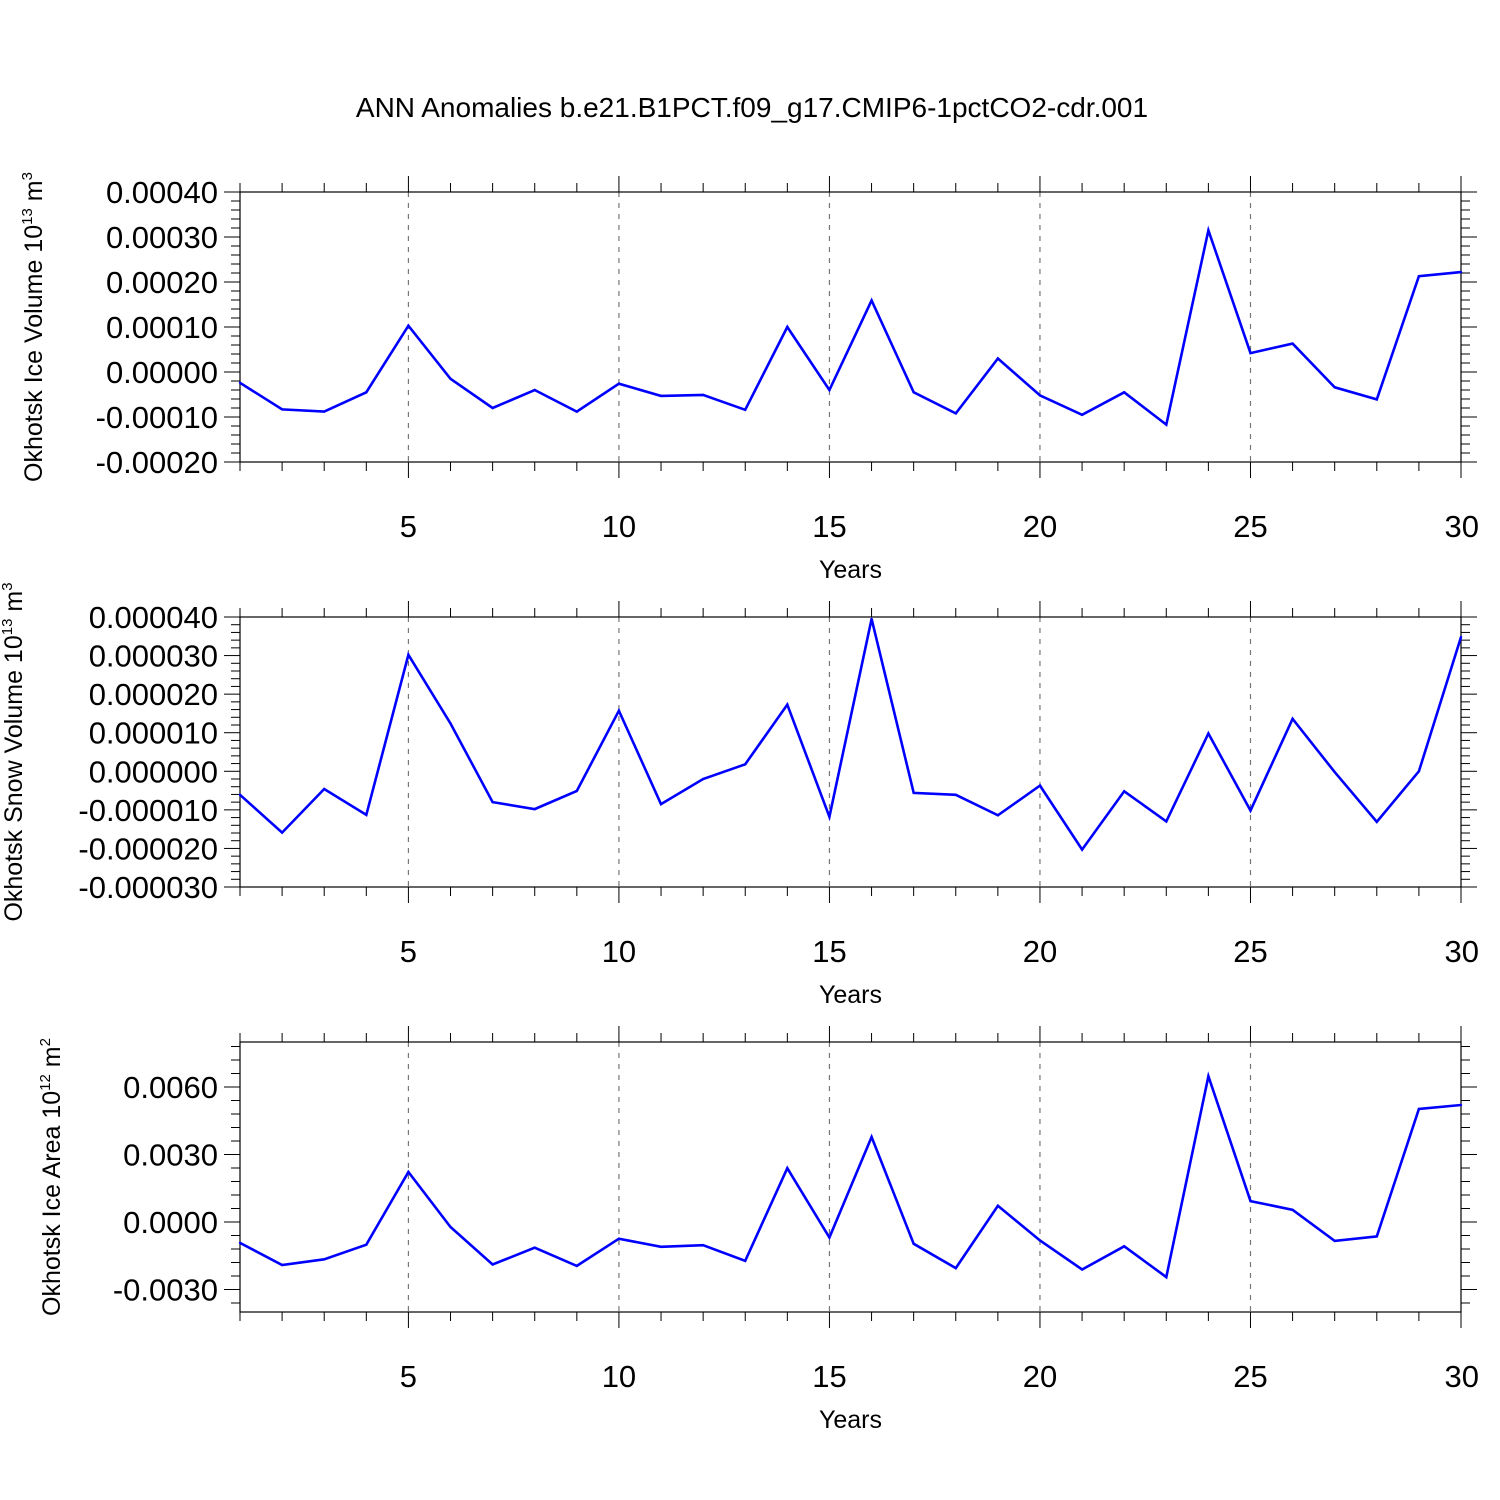  I want to click on x-tick-label: 15, so click(829, 526).